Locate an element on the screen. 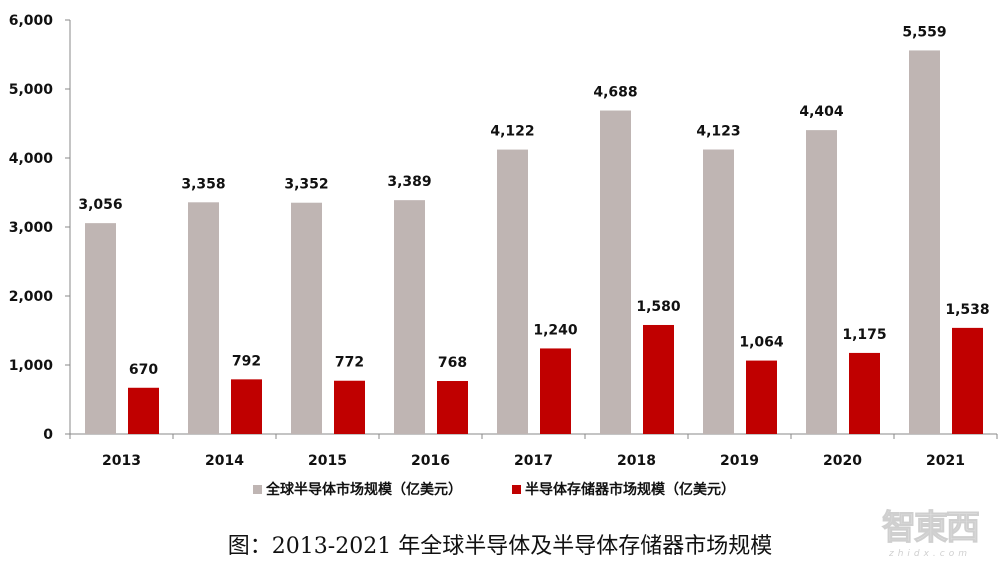 This screenshot has height=566, width=1000. legend-item-global: 全球半导体市场规模（亿美元） is located at coordinates (357, 489).